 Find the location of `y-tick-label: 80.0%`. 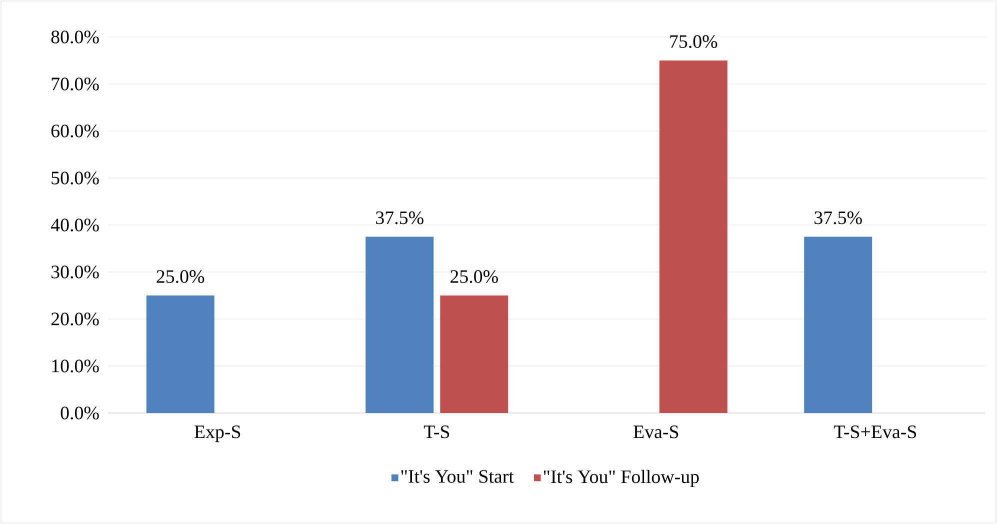

y-tick-label: 80.0% is located at coordinates (75, 37).